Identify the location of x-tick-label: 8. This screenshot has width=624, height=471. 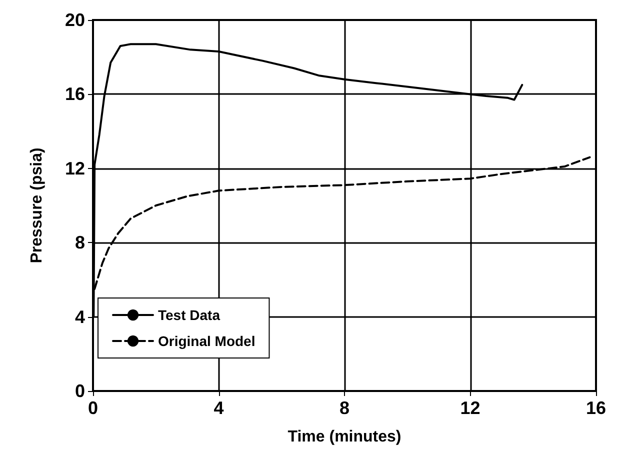
(344, 408).